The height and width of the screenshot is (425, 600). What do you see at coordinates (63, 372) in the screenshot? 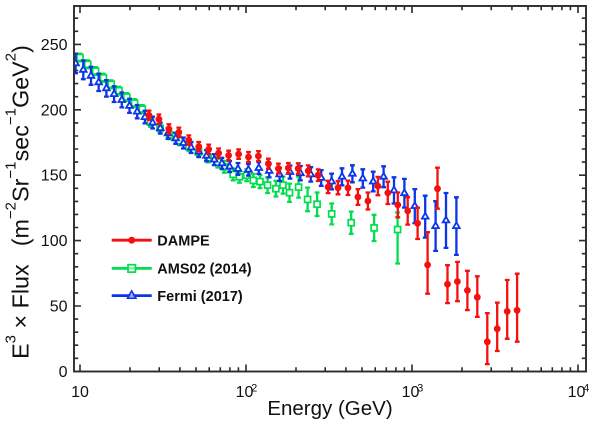
I see `svg-text: 0` at bounding box center [63, 372].